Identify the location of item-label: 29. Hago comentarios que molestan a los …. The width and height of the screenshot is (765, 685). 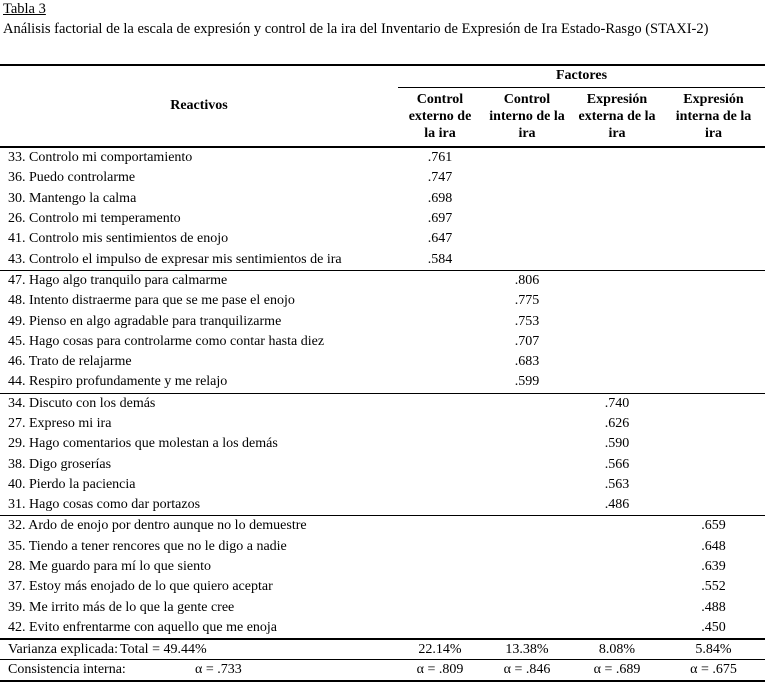
(143, 444).